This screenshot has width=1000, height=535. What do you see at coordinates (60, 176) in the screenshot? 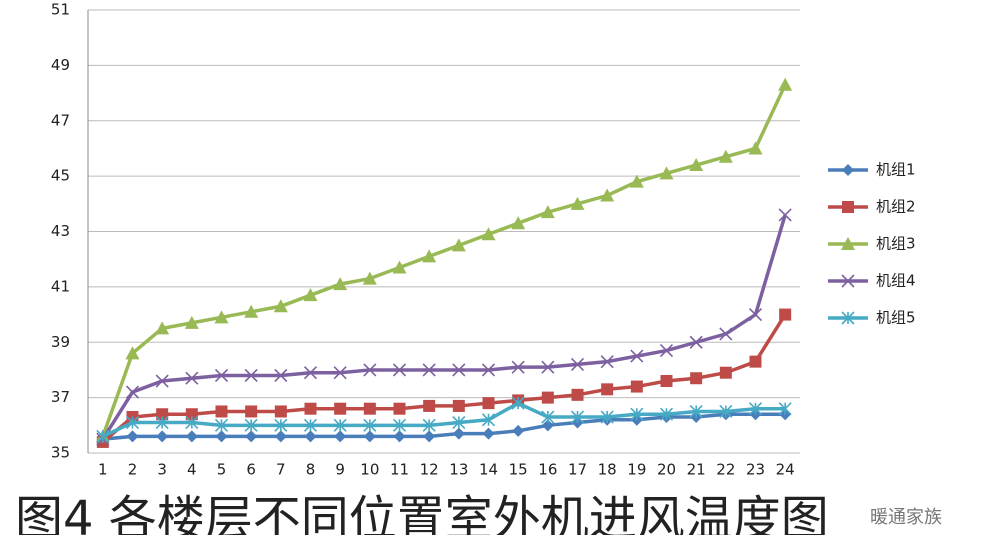
I see `y-tick-label: 45` at bounding box center [60, 176].